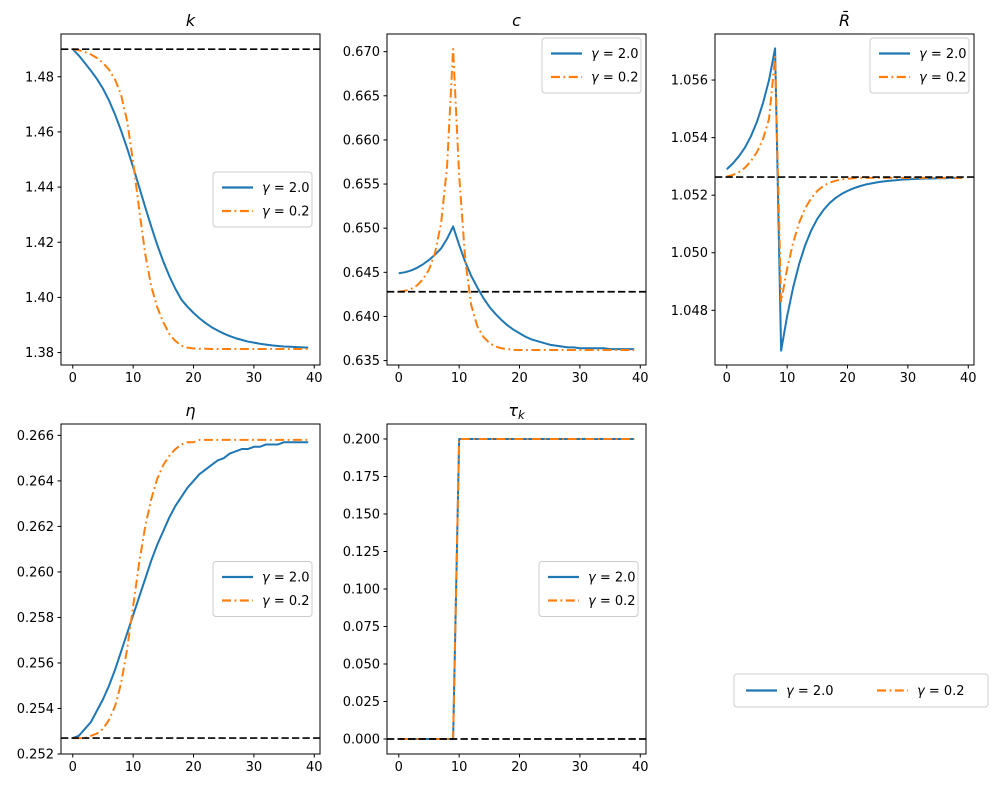 The height and width of the screenshot is (790, 996). Describe the element at coordinates (73, 767) in the screenshot. I see `x-tick-label-eta: 0` at that location.